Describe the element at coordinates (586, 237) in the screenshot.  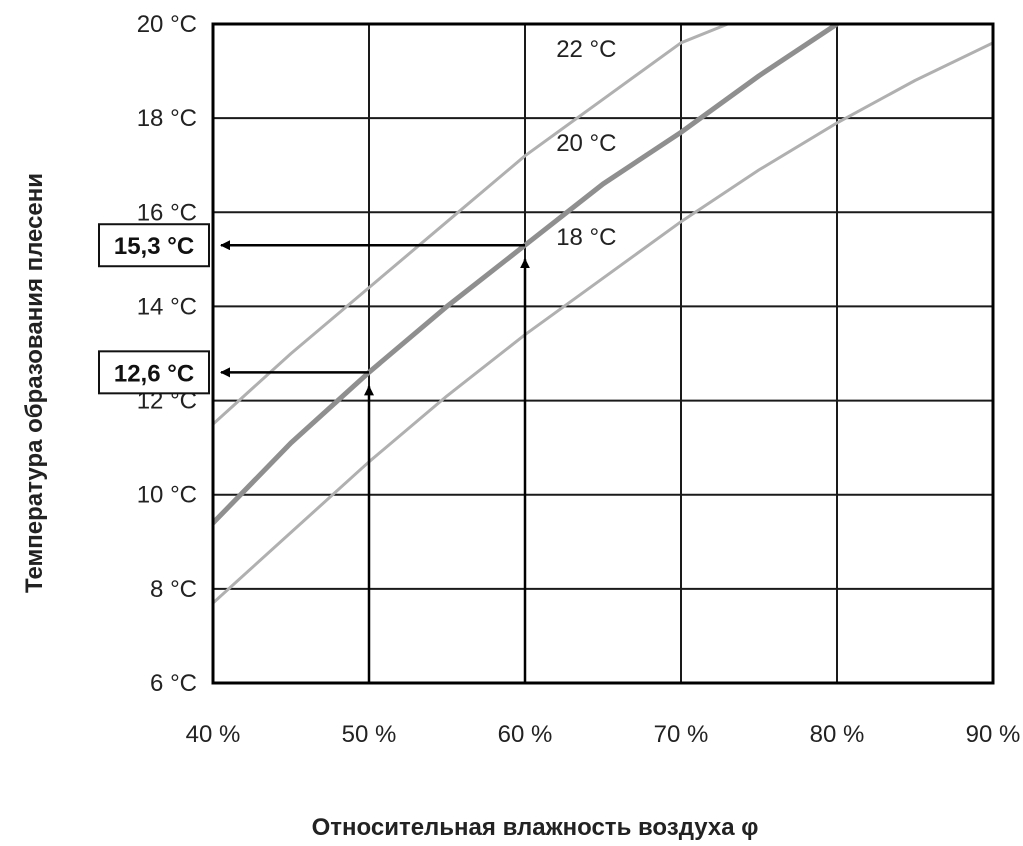
I see `curve-label: 18 °C` at that location.